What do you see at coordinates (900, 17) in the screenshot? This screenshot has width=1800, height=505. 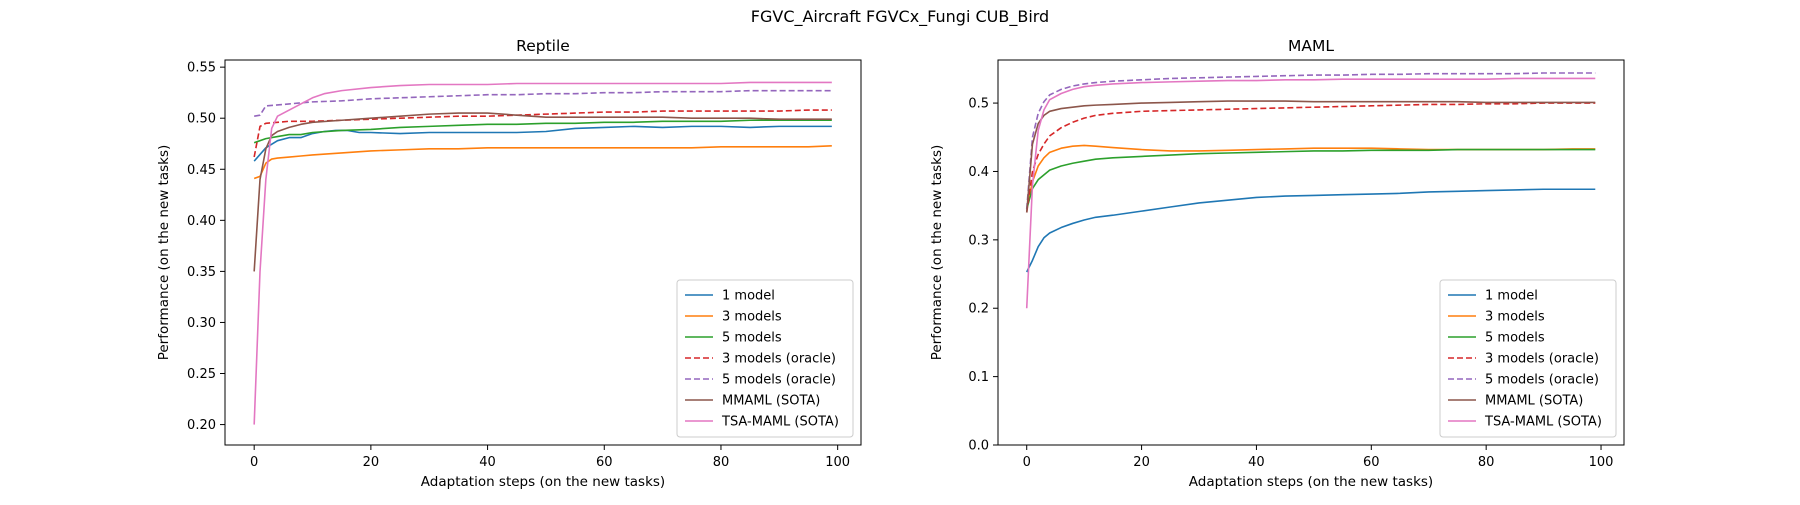 I see `figure-title: FGVC_Aircraft FGVCx_Fungi CUB_Bird` at bounding box center [900, 17].